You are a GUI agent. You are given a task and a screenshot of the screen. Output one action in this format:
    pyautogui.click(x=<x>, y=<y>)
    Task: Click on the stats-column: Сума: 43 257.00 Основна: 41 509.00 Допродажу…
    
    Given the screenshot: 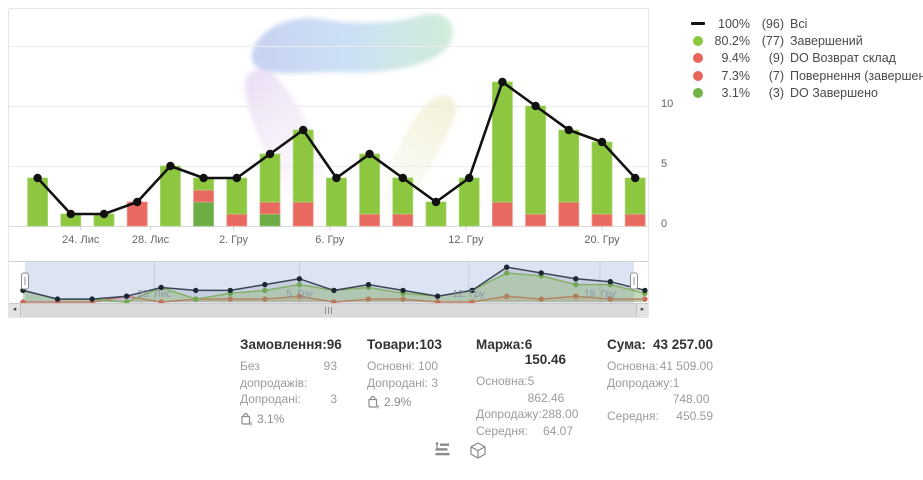 What is the action you would take?
    pyautogui.click(x=660, y=380)
    